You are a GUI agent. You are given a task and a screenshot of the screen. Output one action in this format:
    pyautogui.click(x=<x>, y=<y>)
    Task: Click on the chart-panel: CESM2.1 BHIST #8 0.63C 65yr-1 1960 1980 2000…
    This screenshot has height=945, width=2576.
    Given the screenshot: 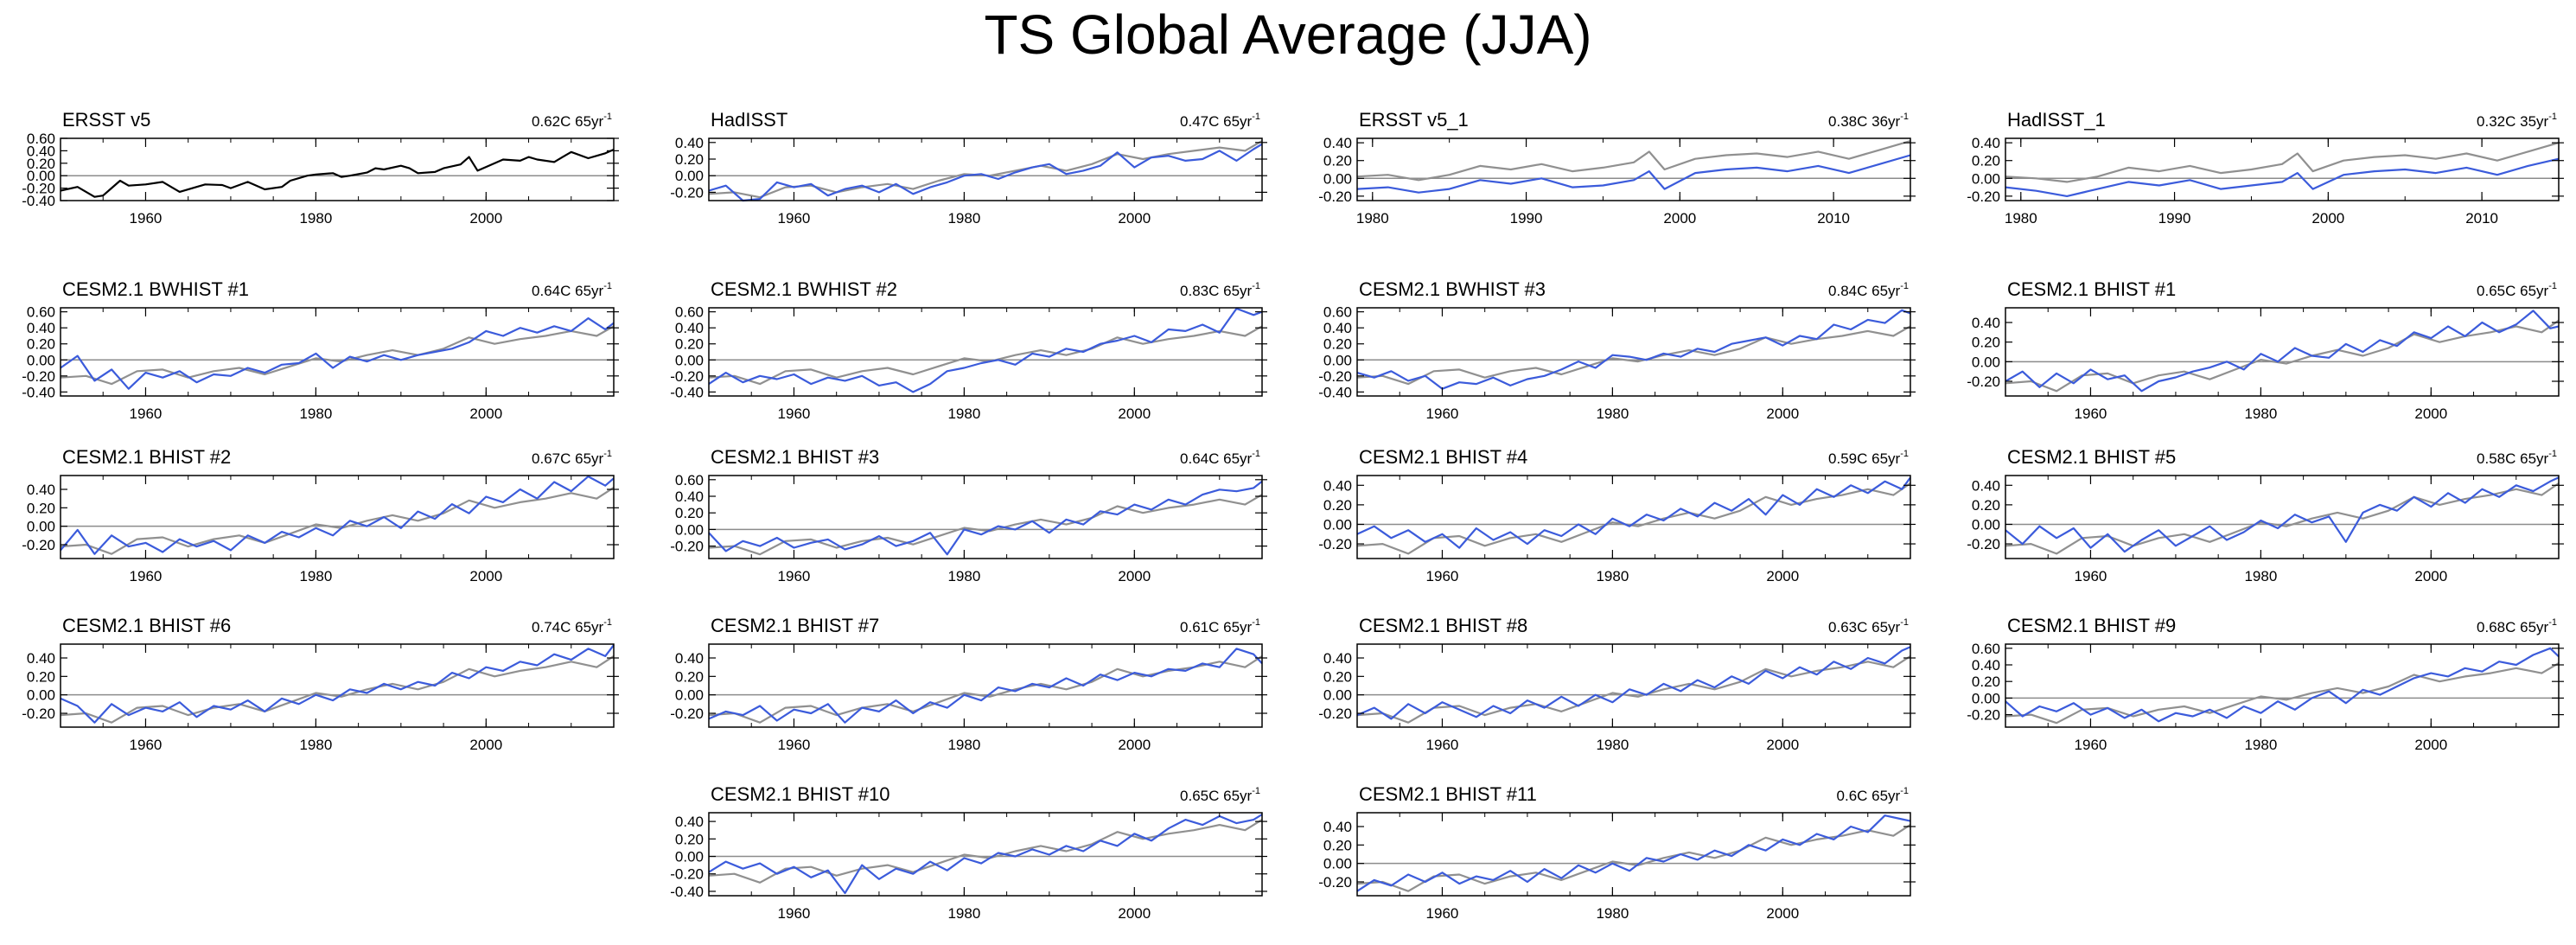 What is the action you would take?
    pyautogui.click(x=1617, y=684)
    